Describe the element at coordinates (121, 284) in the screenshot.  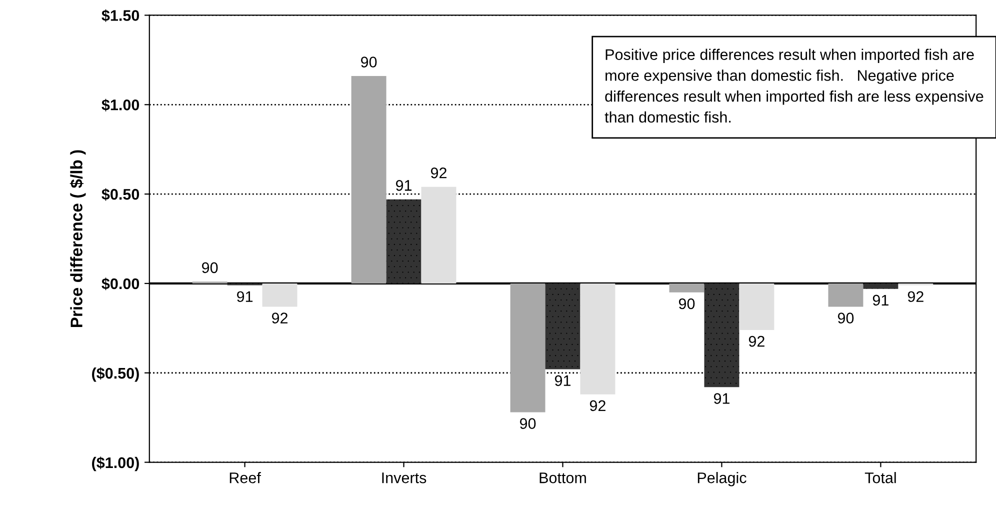
I see `y-tick-label: $0.00` at that location.